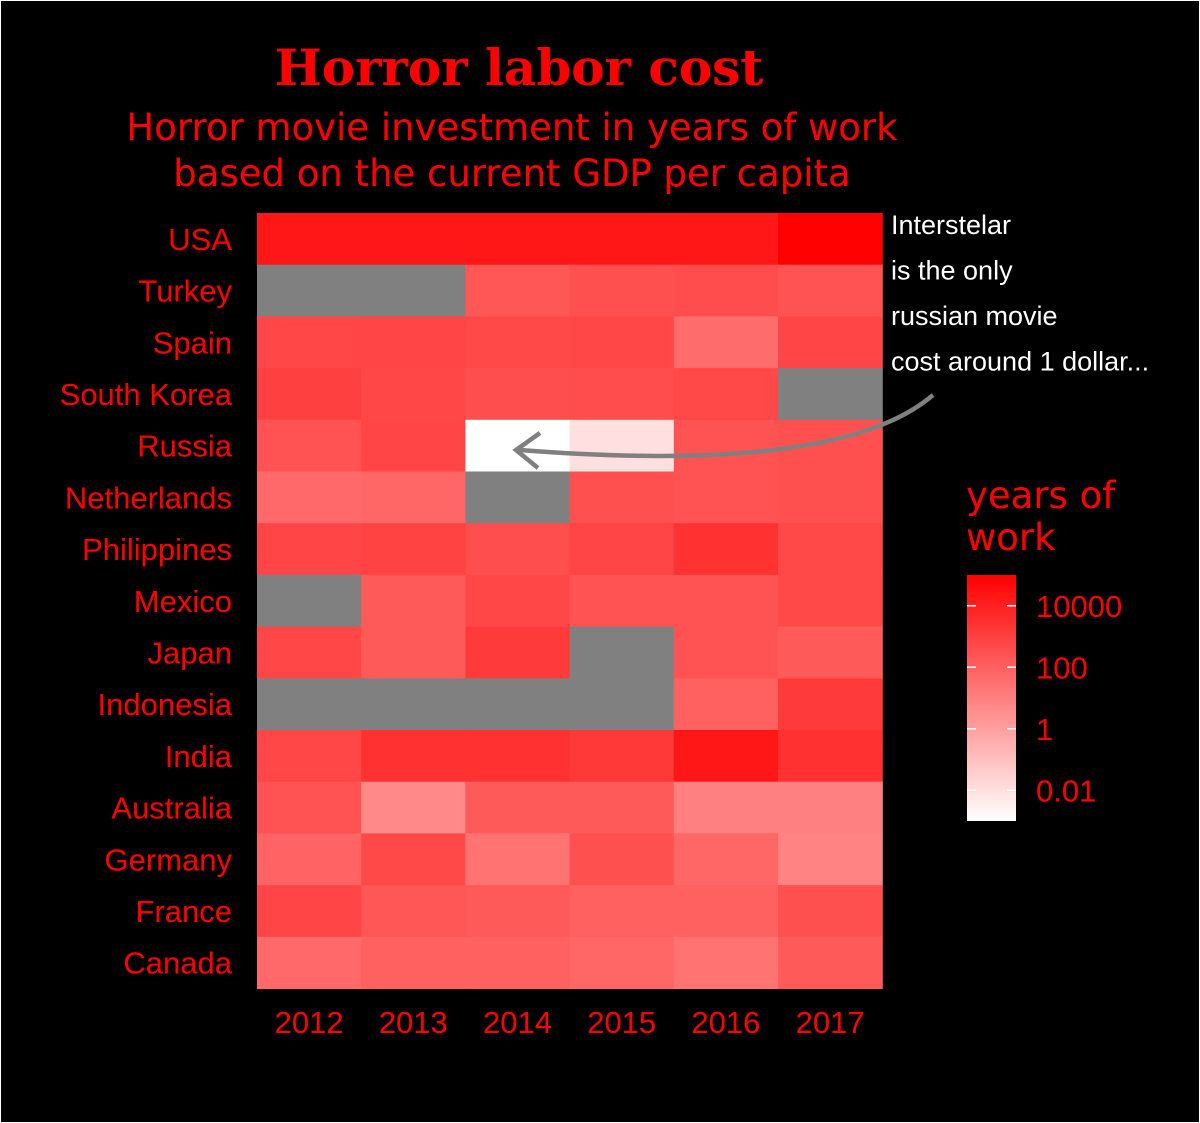 The width and height of the screenshot is (1200, 1123). Describe the element at coordinates (309, 1022) in the screenshot. I see `x-tick-label: 2012` at that location.